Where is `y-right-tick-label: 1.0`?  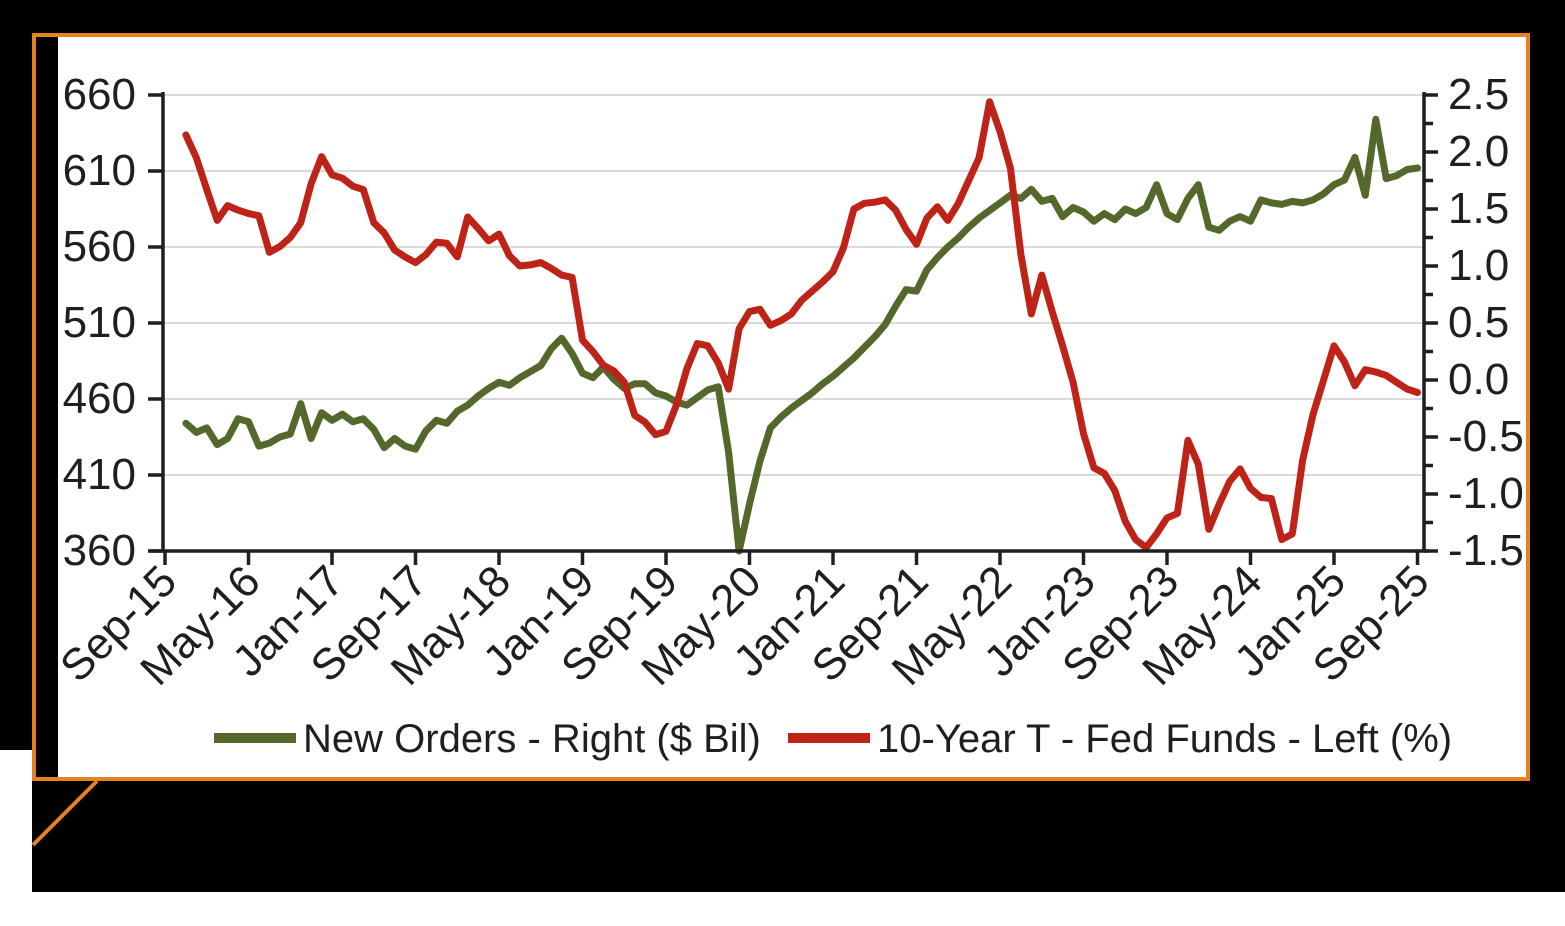 y-right-tick-label: 1.0 is located at coordinates (1478, 265).